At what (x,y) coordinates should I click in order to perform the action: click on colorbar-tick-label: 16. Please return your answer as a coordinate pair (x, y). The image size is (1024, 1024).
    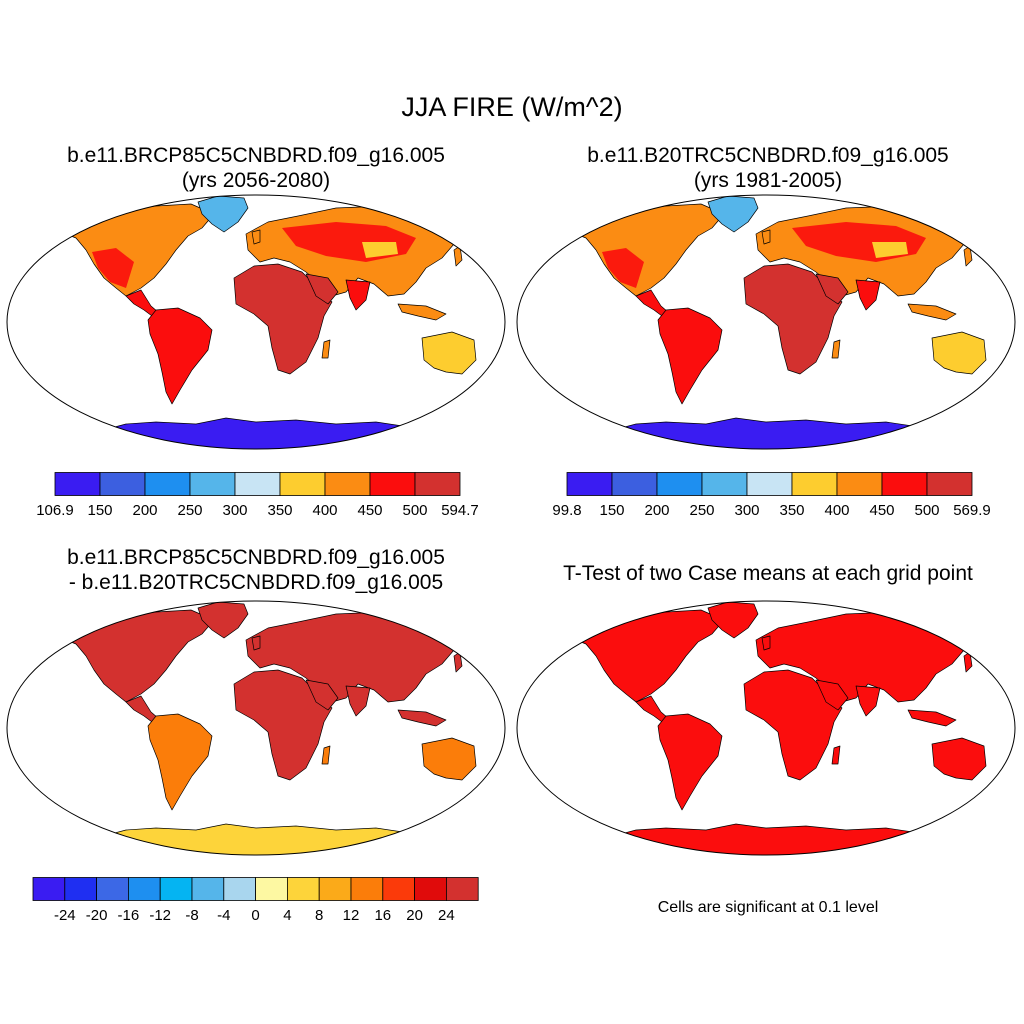
    Looking at the image, I should click on (382, 915).